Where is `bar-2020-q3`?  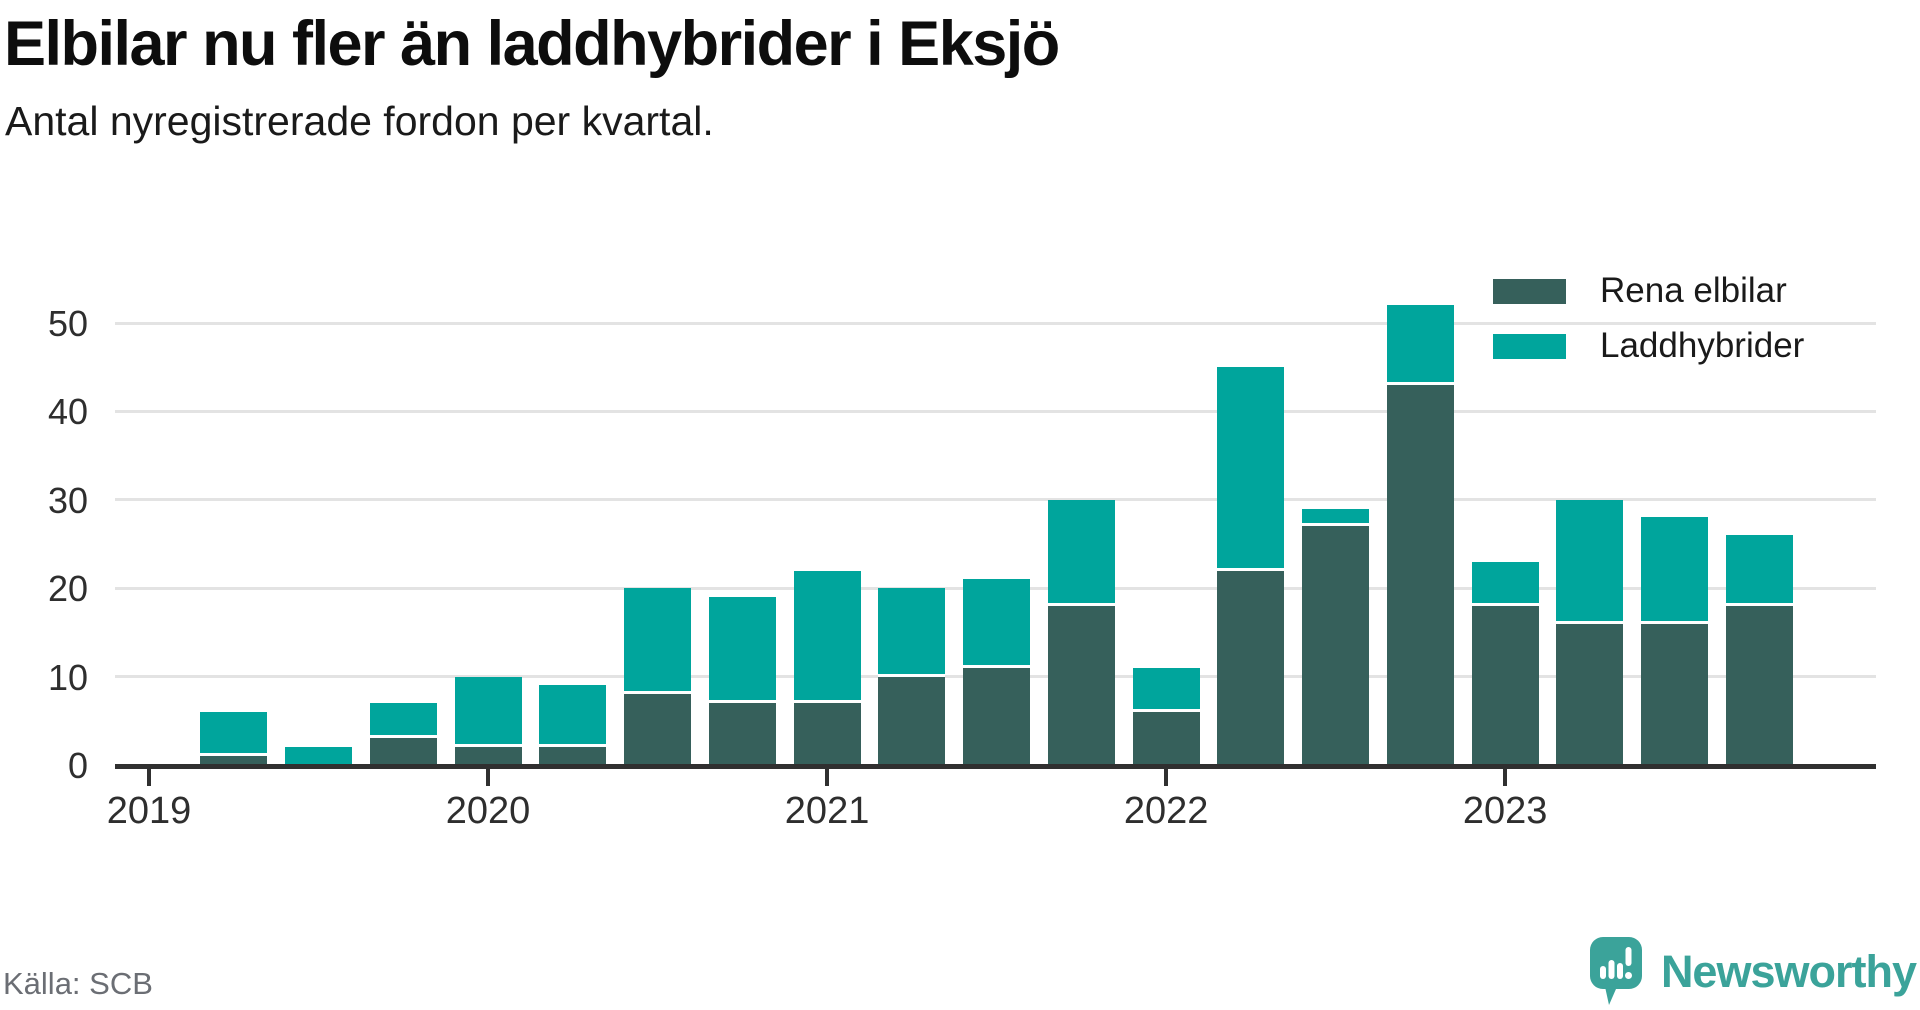
bar-2020-q3 is located at coordinates (658, 676).